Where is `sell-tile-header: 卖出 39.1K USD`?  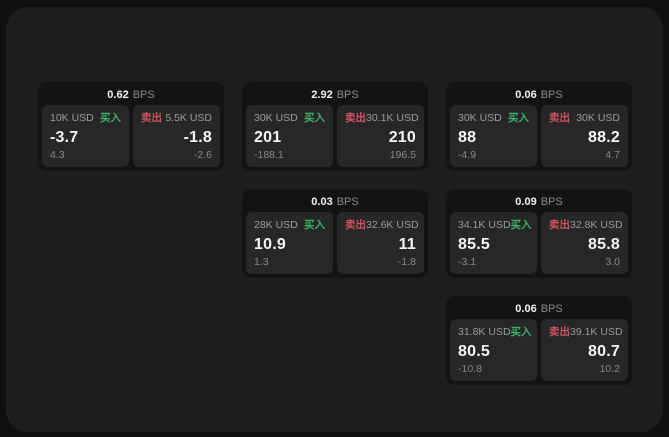
sell-tile-header: 卖出 39.1K USD is located at coordinates (586, 332).